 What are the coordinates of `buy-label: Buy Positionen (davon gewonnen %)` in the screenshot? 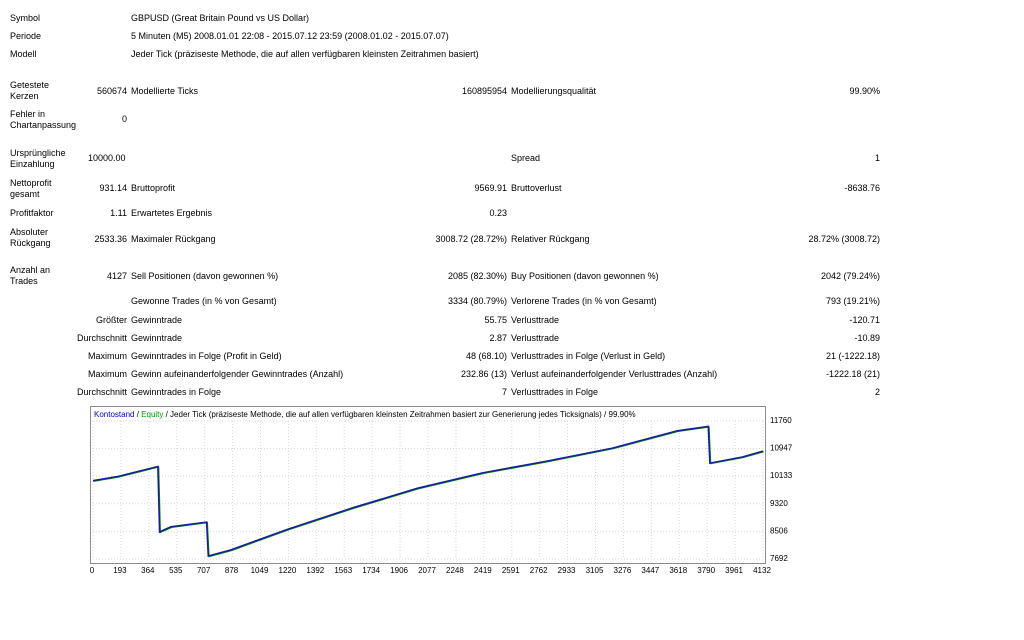 It's located at (585, 276).